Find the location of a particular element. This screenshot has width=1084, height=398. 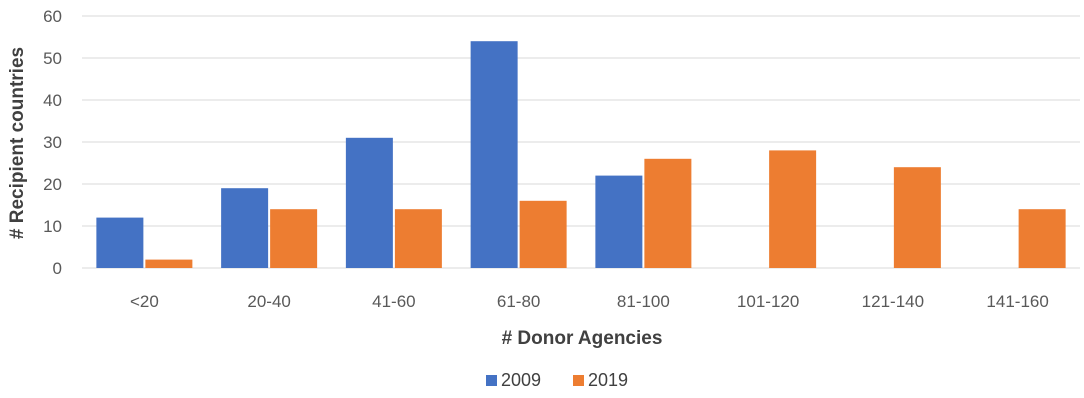

x-tick-label: 81-100 is located at coordinates (643, 301).